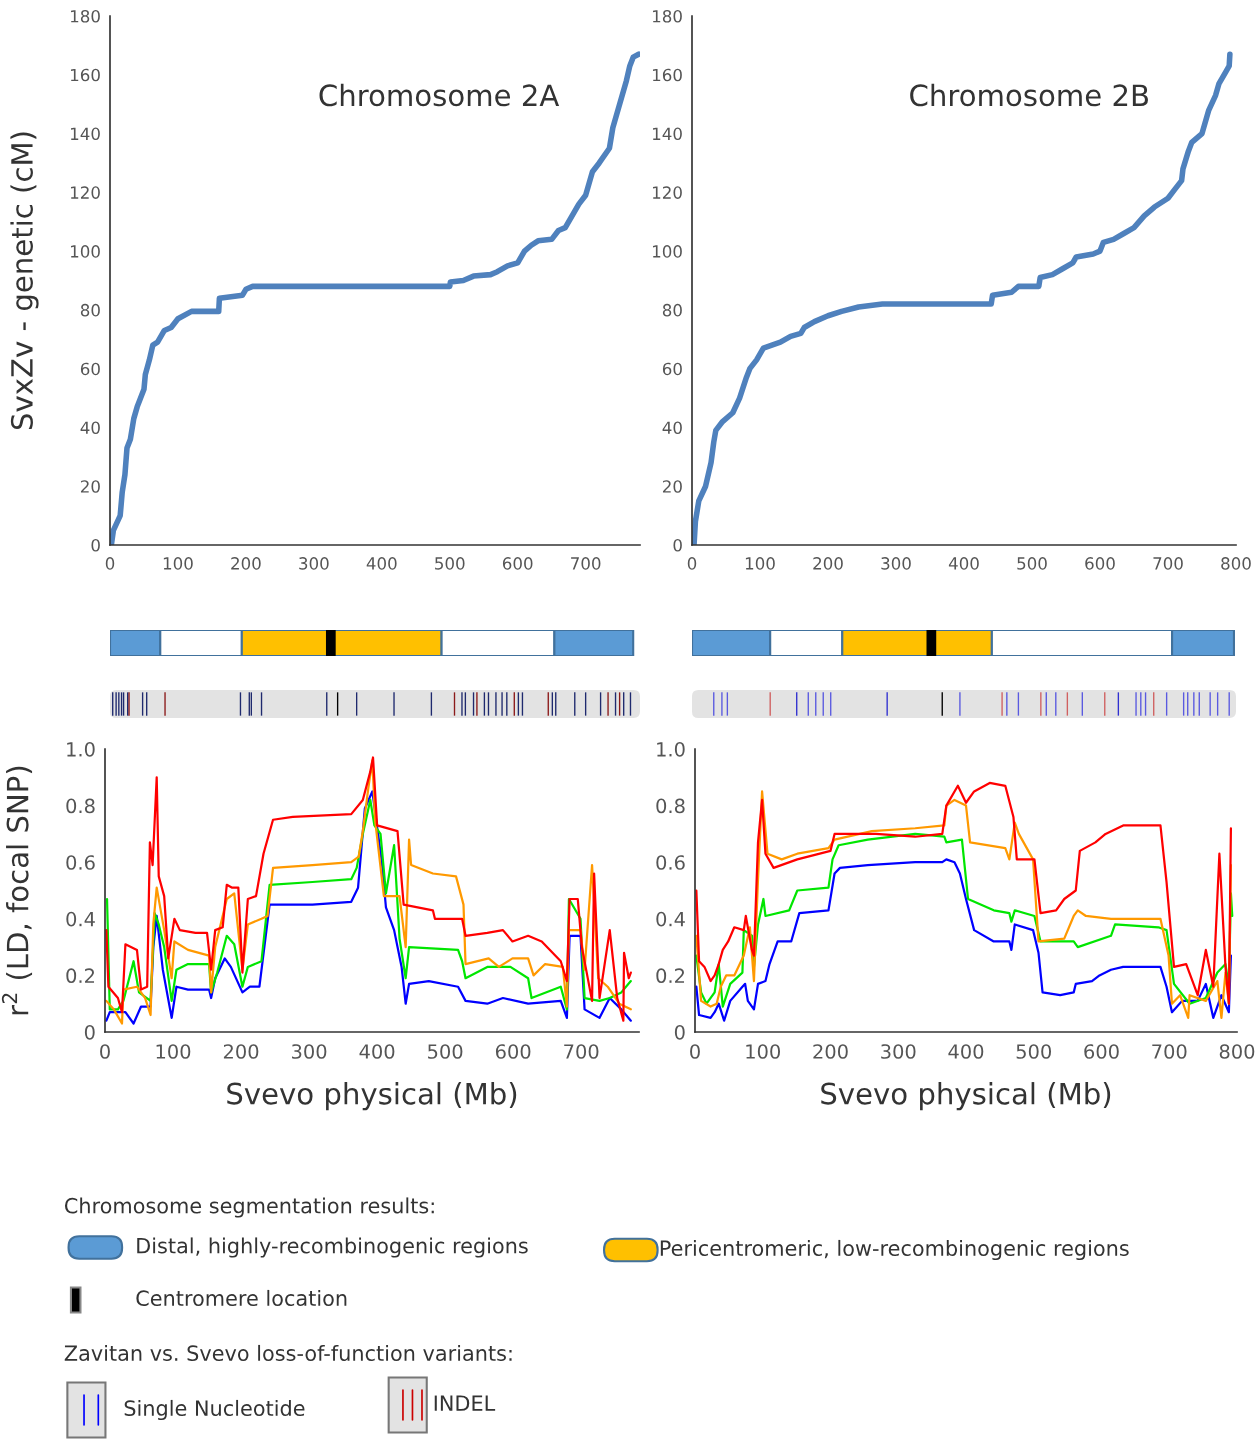 This screenshot has height=1443, width=1256. Describe the element at coordinates (1029, 95) in the screenshot. I see `text: Chromosome 2B` at that location.